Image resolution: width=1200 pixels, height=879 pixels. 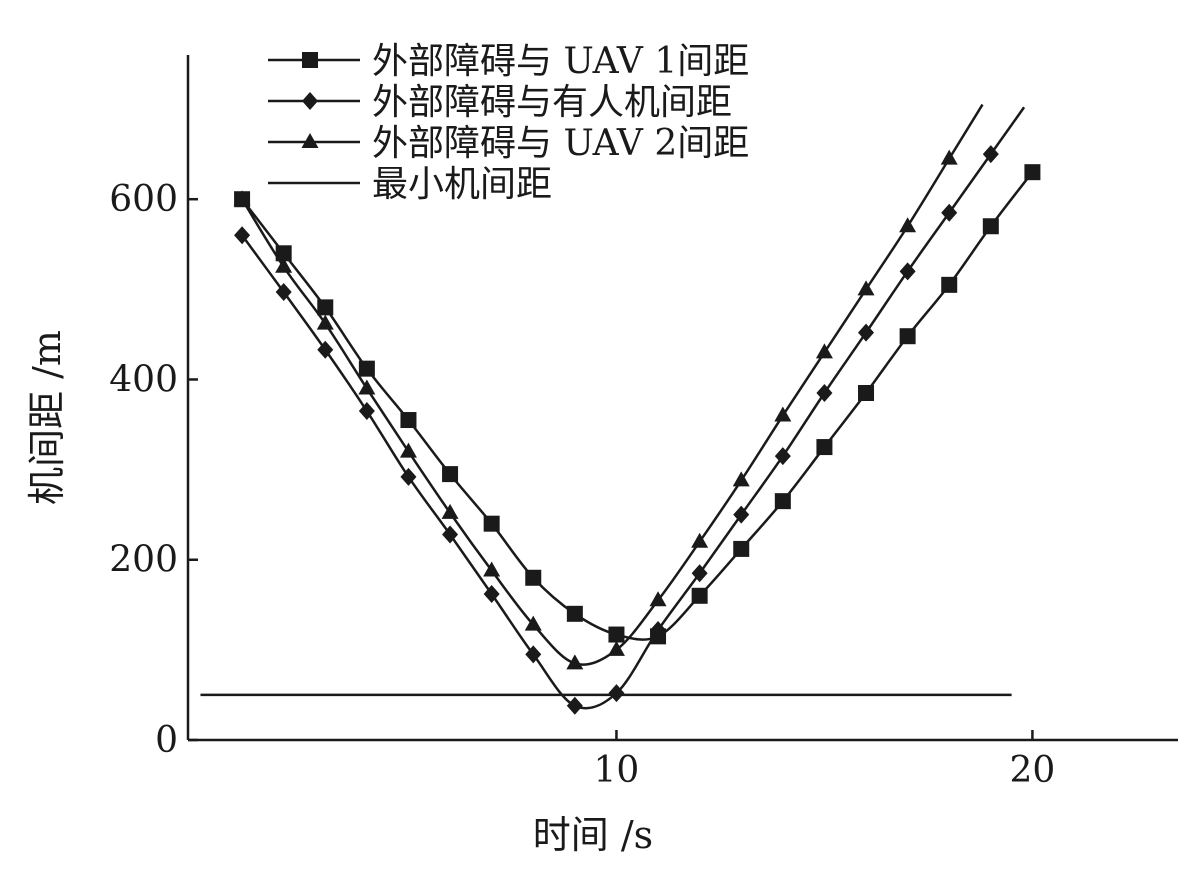 I want to click on x-tick-label: 10, so click(x=617, y=770).